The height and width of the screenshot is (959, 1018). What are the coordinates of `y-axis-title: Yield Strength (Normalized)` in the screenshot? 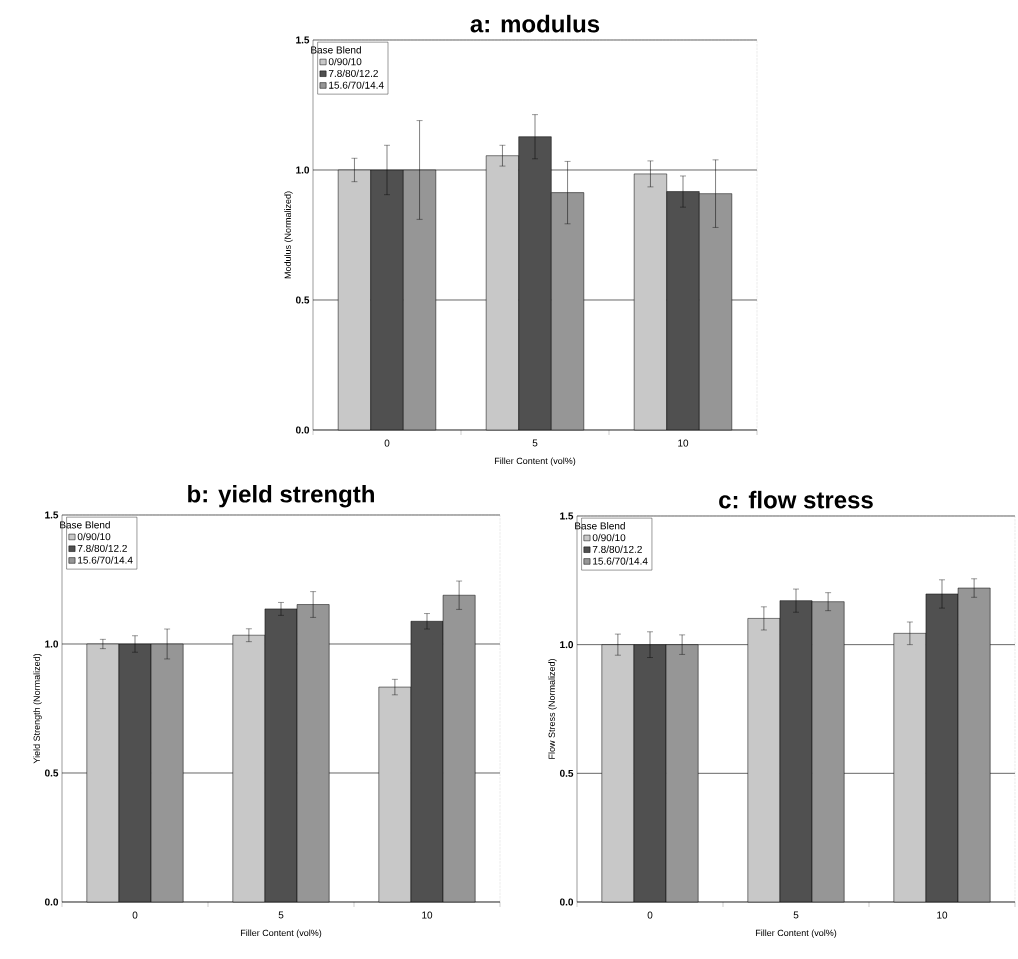 It's located at (37, 708).